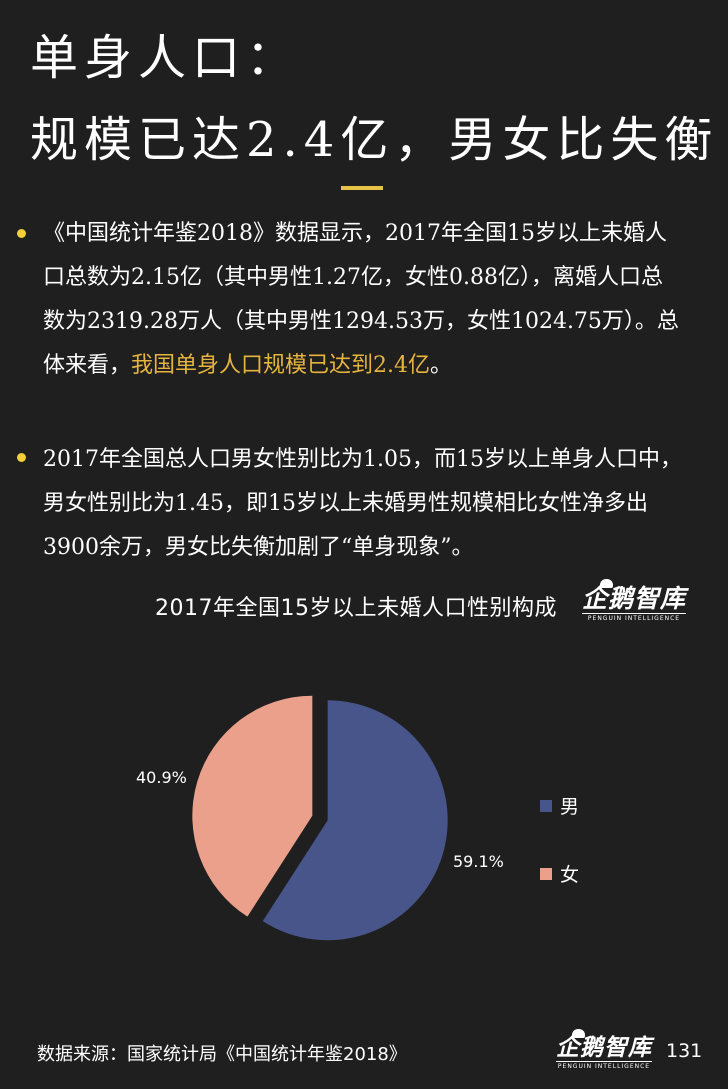  I want to click on pie-slice-male, so click(355, 820).